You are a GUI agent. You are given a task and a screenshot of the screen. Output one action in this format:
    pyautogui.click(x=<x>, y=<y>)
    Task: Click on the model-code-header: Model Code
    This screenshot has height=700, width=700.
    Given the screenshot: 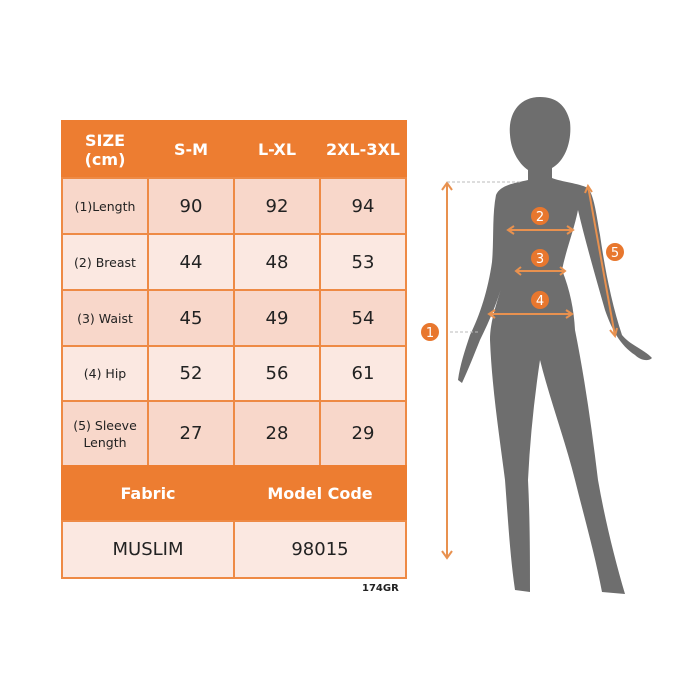 What is the action you would take?
    pyautogui.click(x=320, y=493)
    